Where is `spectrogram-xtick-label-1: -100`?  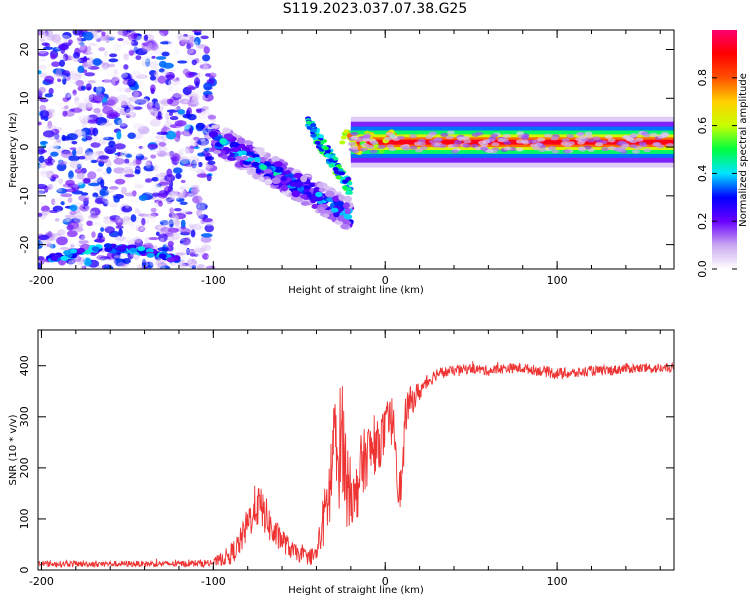
spectrogram-xtick-label-1: -100 is located at coordinates (213, 280).